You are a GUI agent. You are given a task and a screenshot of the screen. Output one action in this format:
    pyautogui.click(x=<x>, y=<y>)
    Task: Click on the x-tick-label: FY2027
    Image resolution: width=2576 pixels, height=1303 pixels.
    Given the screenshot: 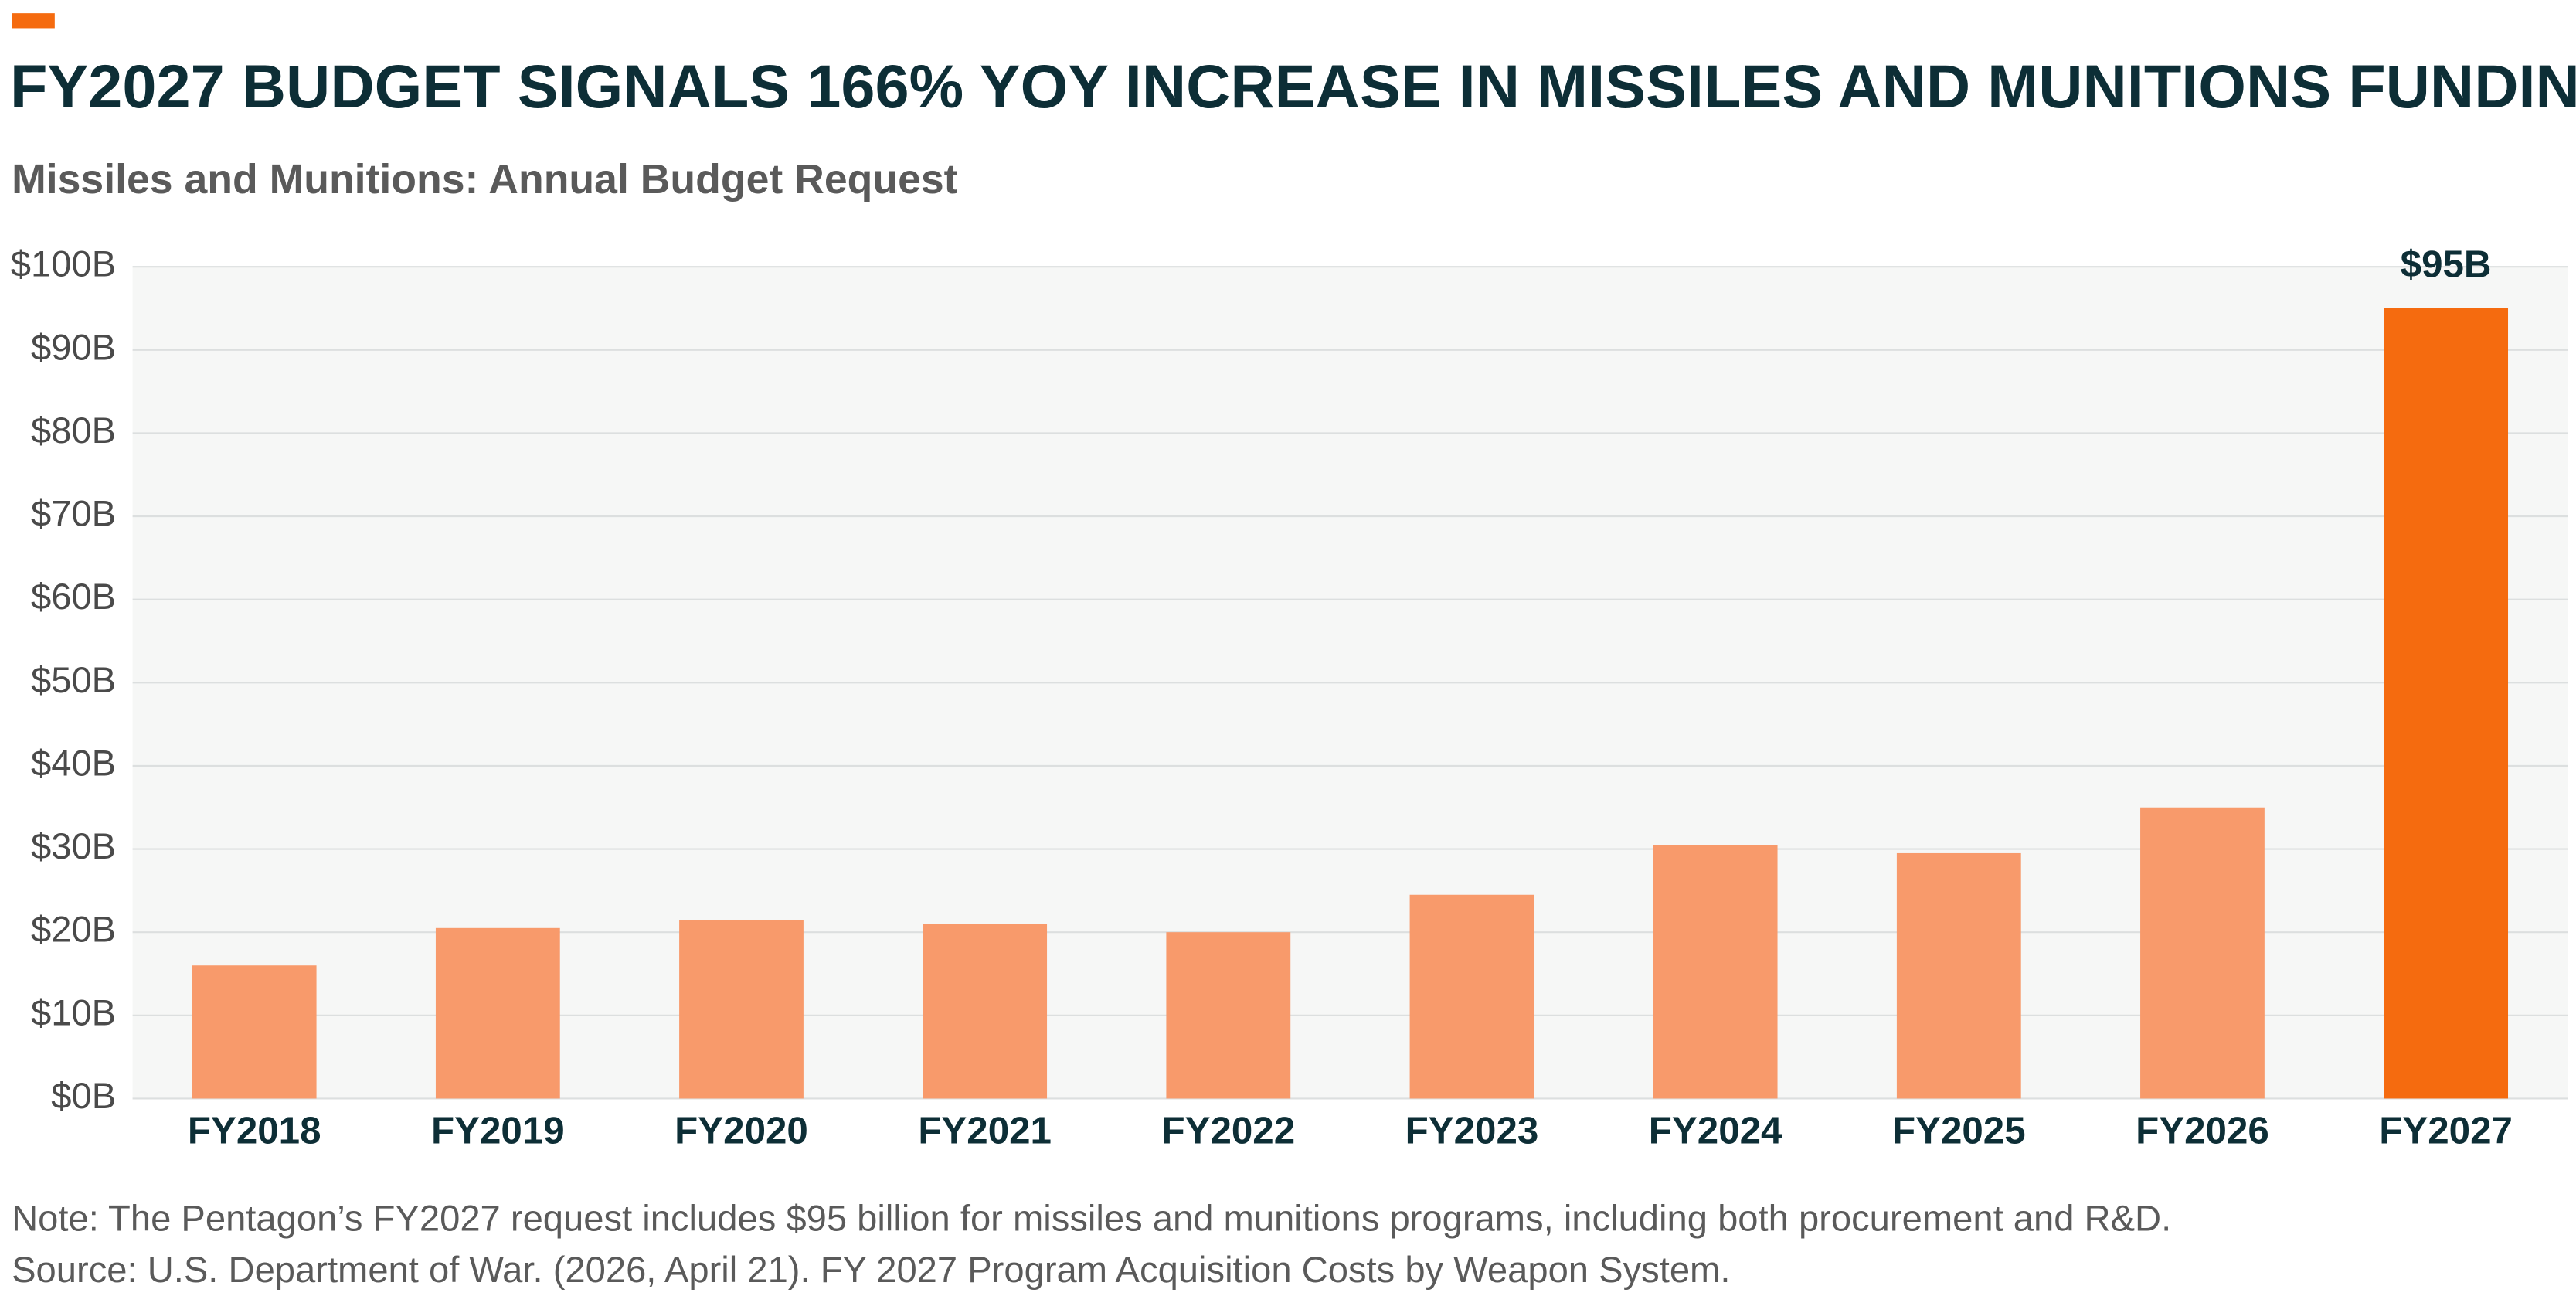 What is the action you would take?
    pyautogui.click(x=2446, y=1130)
    